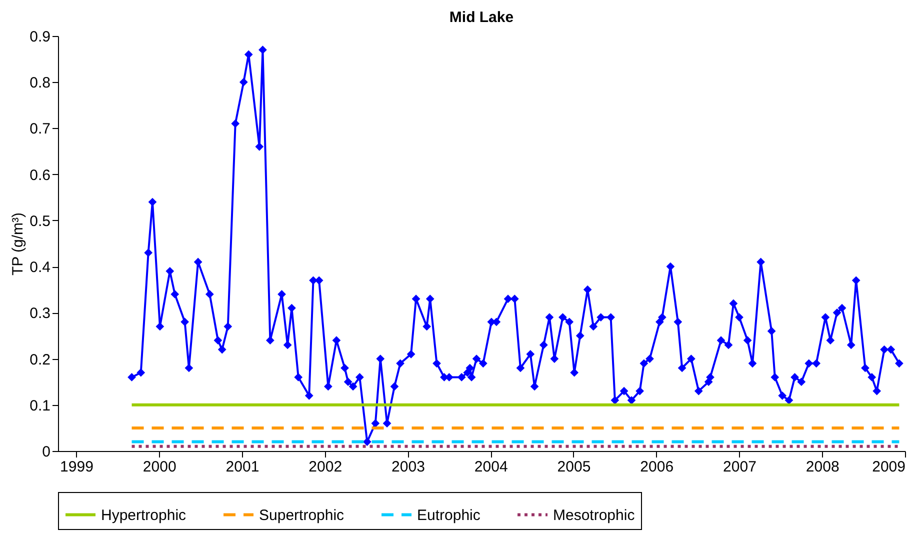 This screenshot has height=540, width=916. Describe the element at coordinates (40, 267) in the screenshot. I see `y-tick-label: 0.4` at that location.